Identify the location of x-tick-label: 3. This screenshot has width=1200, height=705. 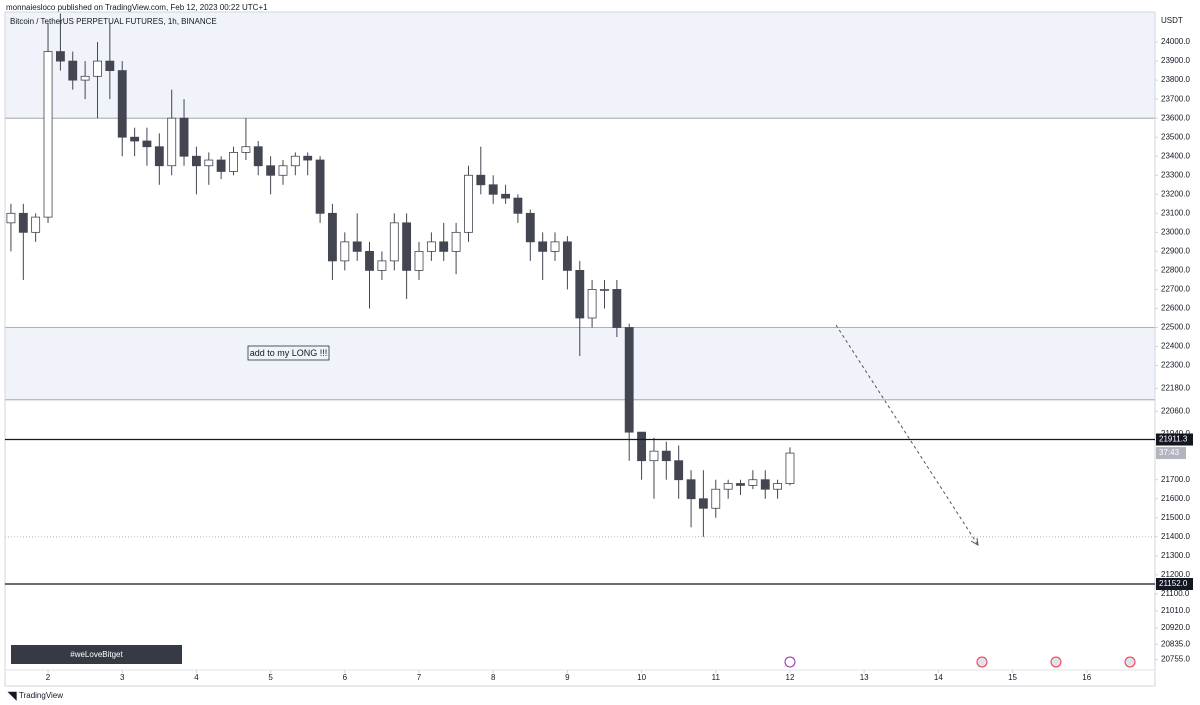
(122, 677).